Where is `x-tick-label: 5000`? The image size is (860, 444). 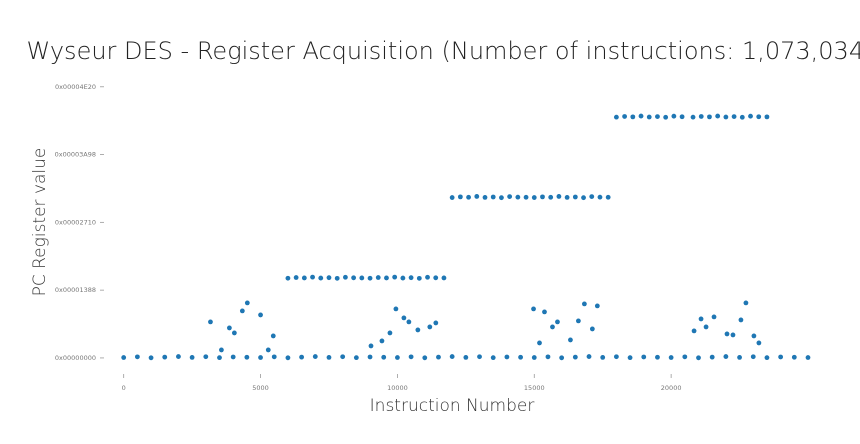 x-tick-label: 5000 is located at coordinates (260, 388).